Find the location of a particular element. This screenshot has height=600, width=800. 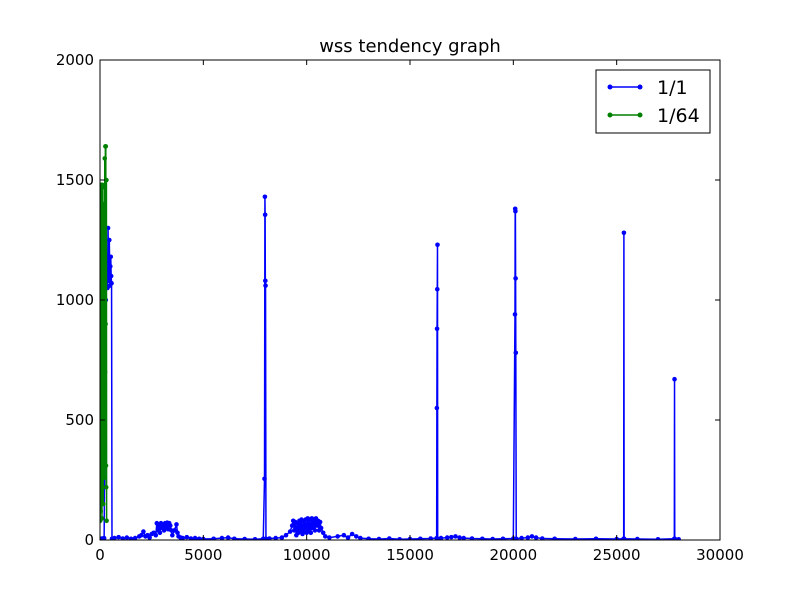

legend-marker-1-64-left is located at coordinates (610, 115).